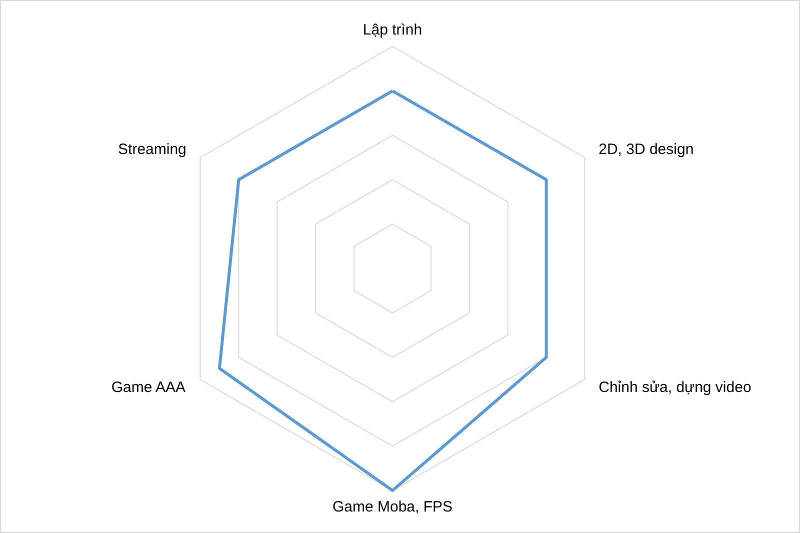 The width and height of the screenshot is (800, 533). I want to click on spoke-label: 2D, 3D design, so click(646, 149).